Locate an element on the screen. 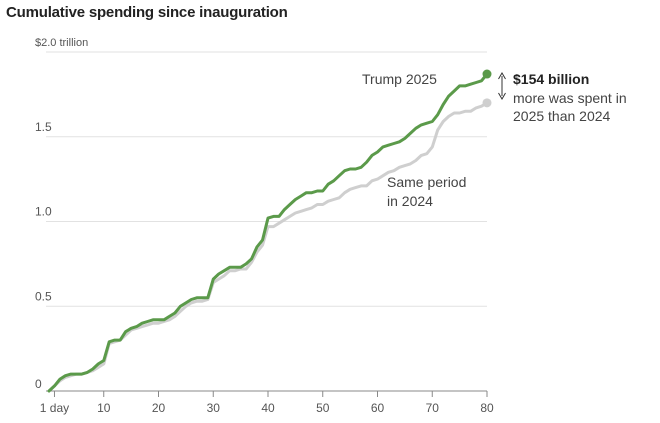 This screenshot has width=660, height=423. annotation-line2: 2025 than 2024 is located at coordinates (562, 116).